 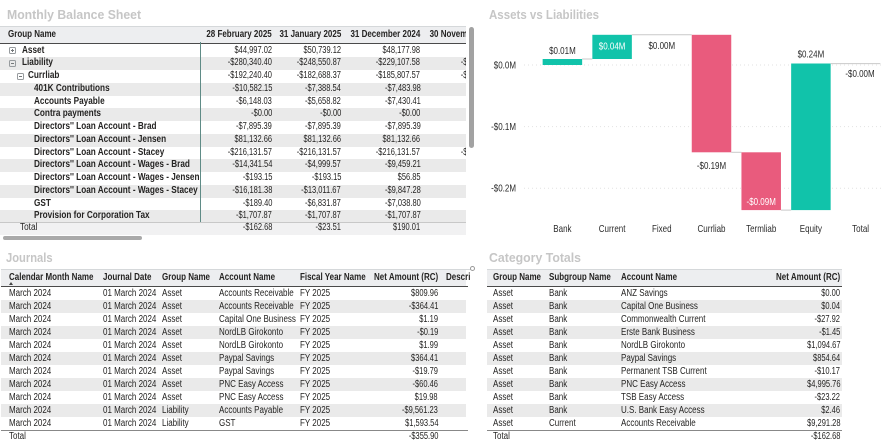 I want to click on svg-text: -$0.1M, so click(x=503, y=126).